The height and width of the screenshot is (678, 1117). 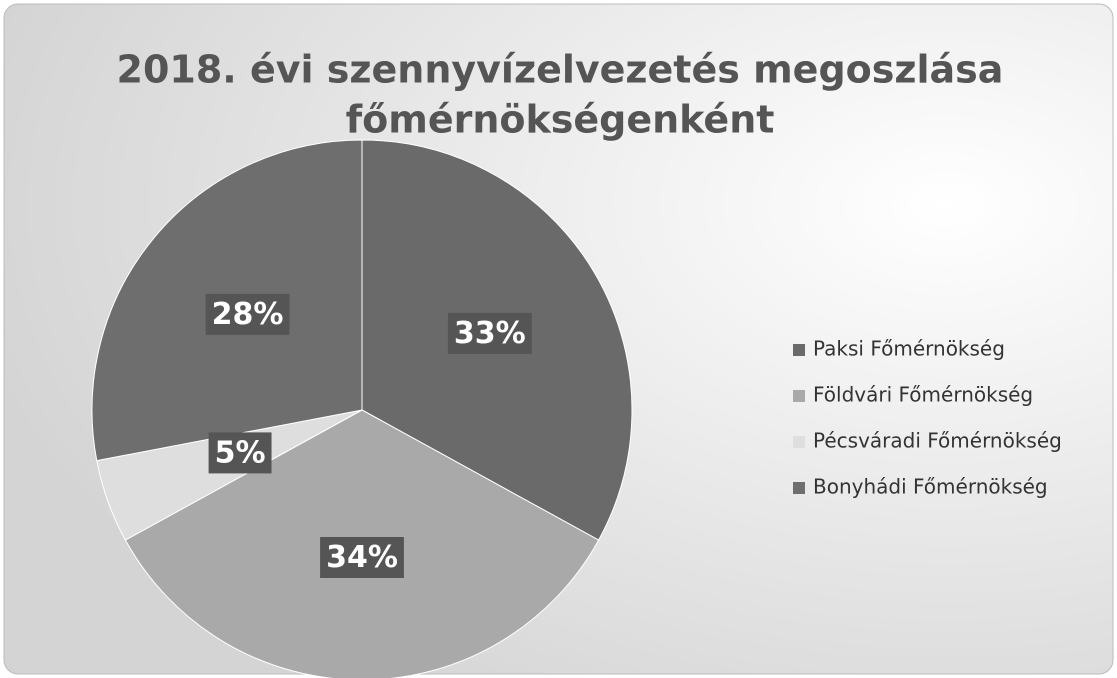 I want to click on chart-title: főmérnökségenként, so click(x=560, y=120).